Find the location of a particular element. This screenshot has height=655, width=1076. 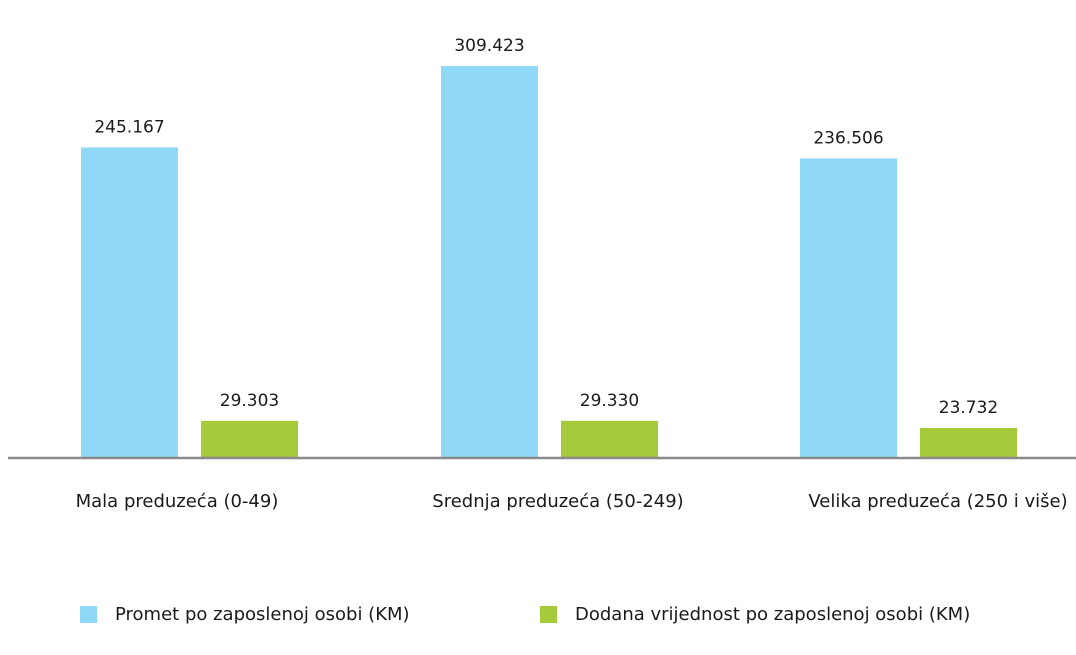

value-label-s0-c0: 245.167 is located at coordinates (129, 127).